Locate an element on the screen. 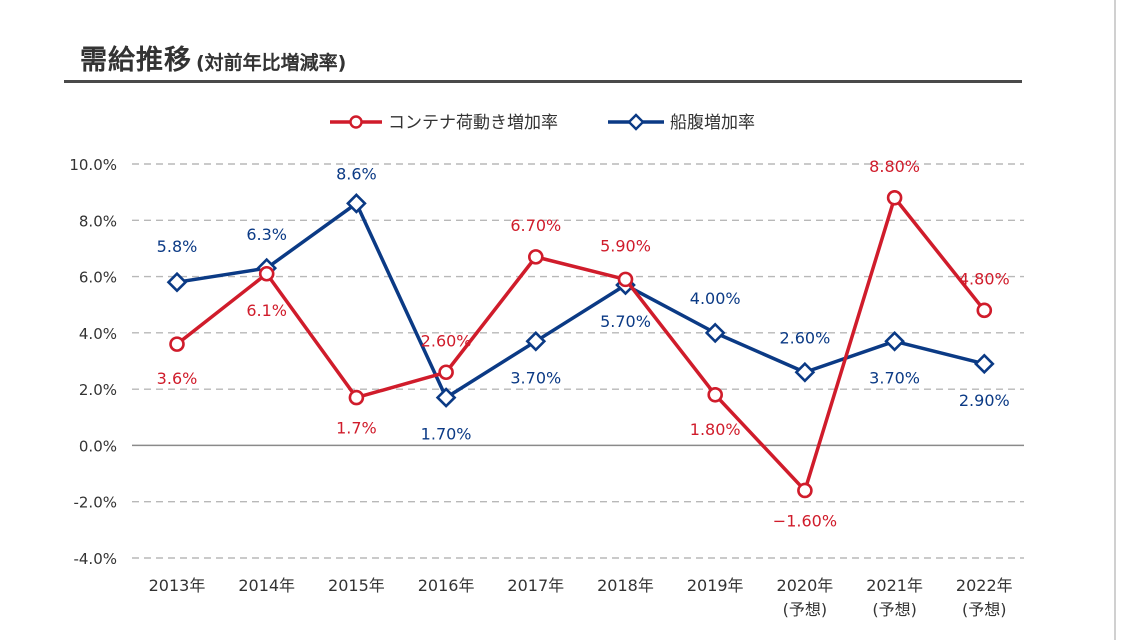 The height and width of the screenshot is (640, 1136). data-label: 5.90% is located at coordinates (625, 245).